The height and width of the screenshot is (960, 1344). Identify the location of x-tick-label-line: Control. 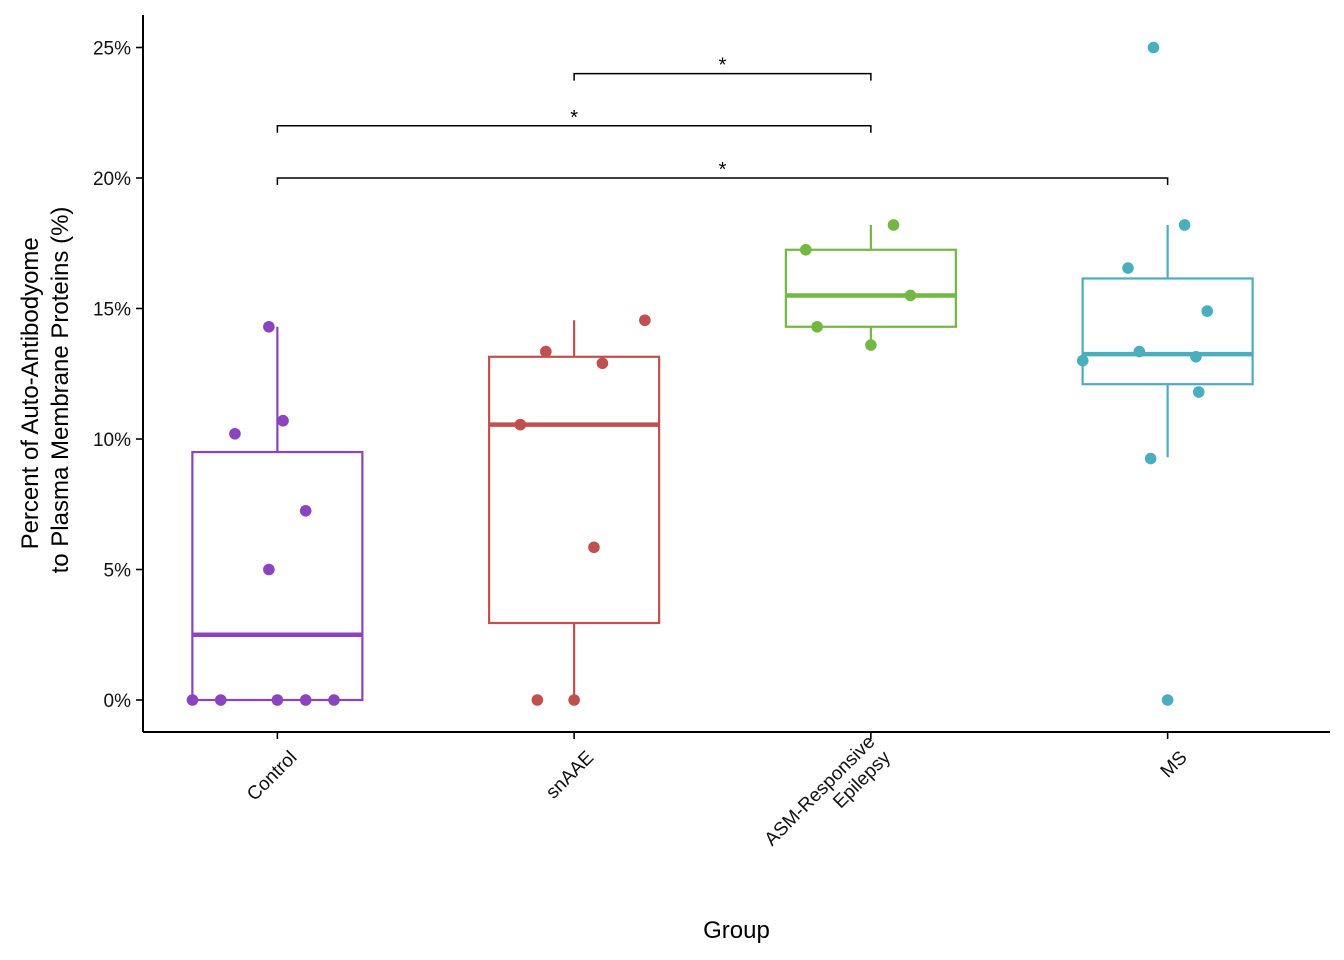
(272, 776).